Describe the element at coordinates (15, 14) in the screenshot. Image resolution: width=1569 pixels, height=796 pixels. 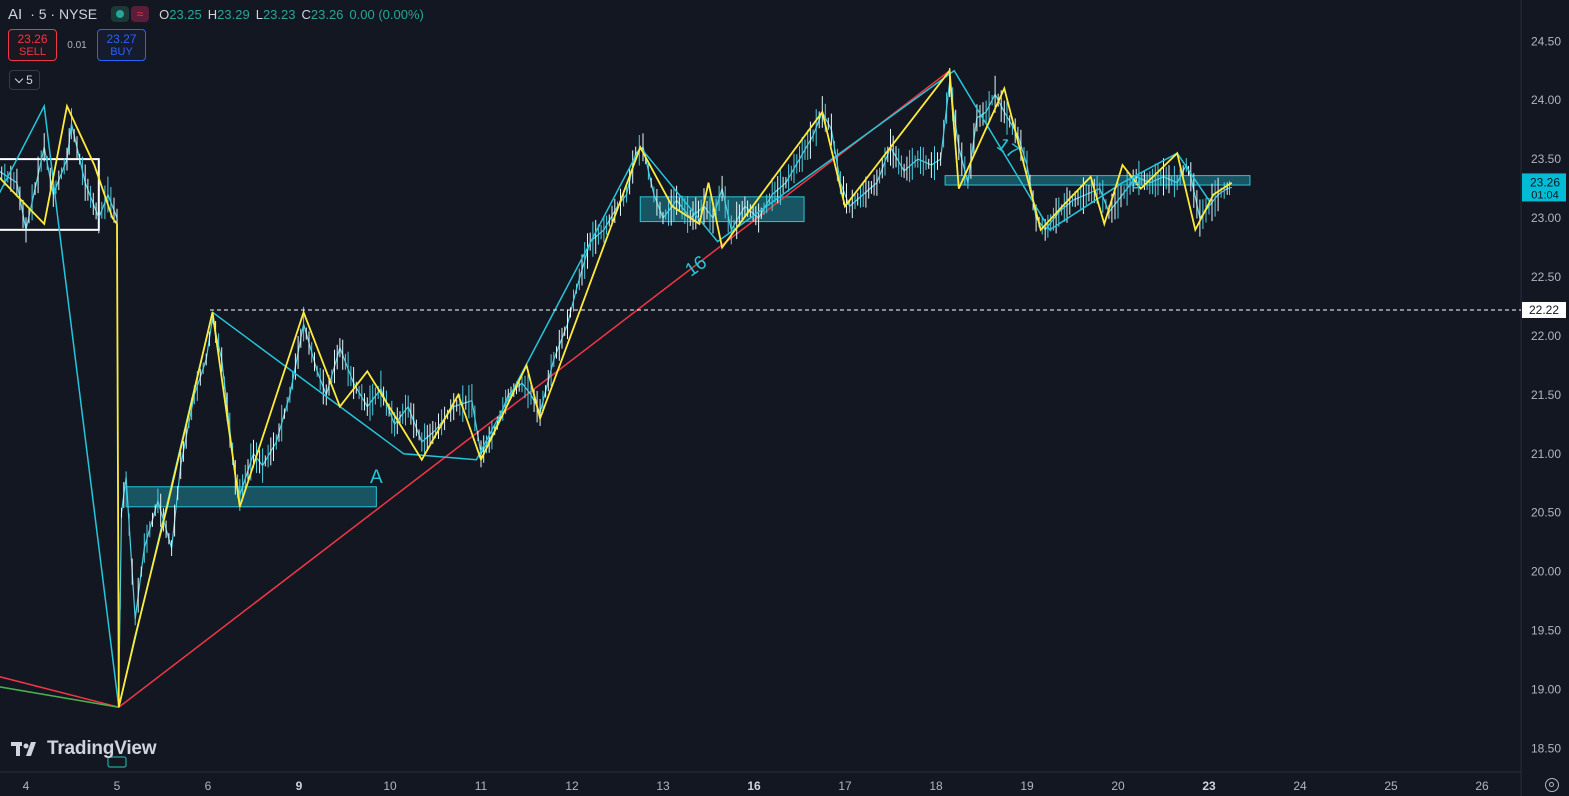
I see `symbol-name: AI` at that location.